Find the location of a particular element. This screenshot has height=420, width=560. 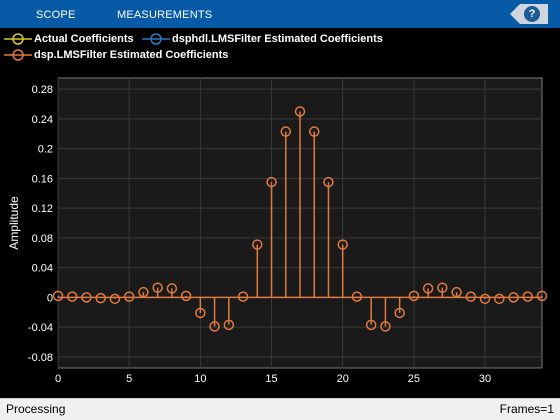

y-tick-label: 0.24 is located at coordinates (42, 120).